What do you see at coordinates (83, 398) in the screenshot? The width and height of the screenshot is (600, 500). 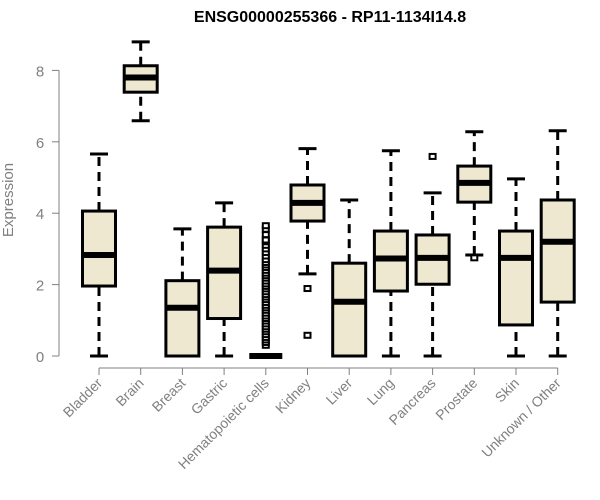 I see `x-tick-label: Bladder` at bounding box center [83, 398].